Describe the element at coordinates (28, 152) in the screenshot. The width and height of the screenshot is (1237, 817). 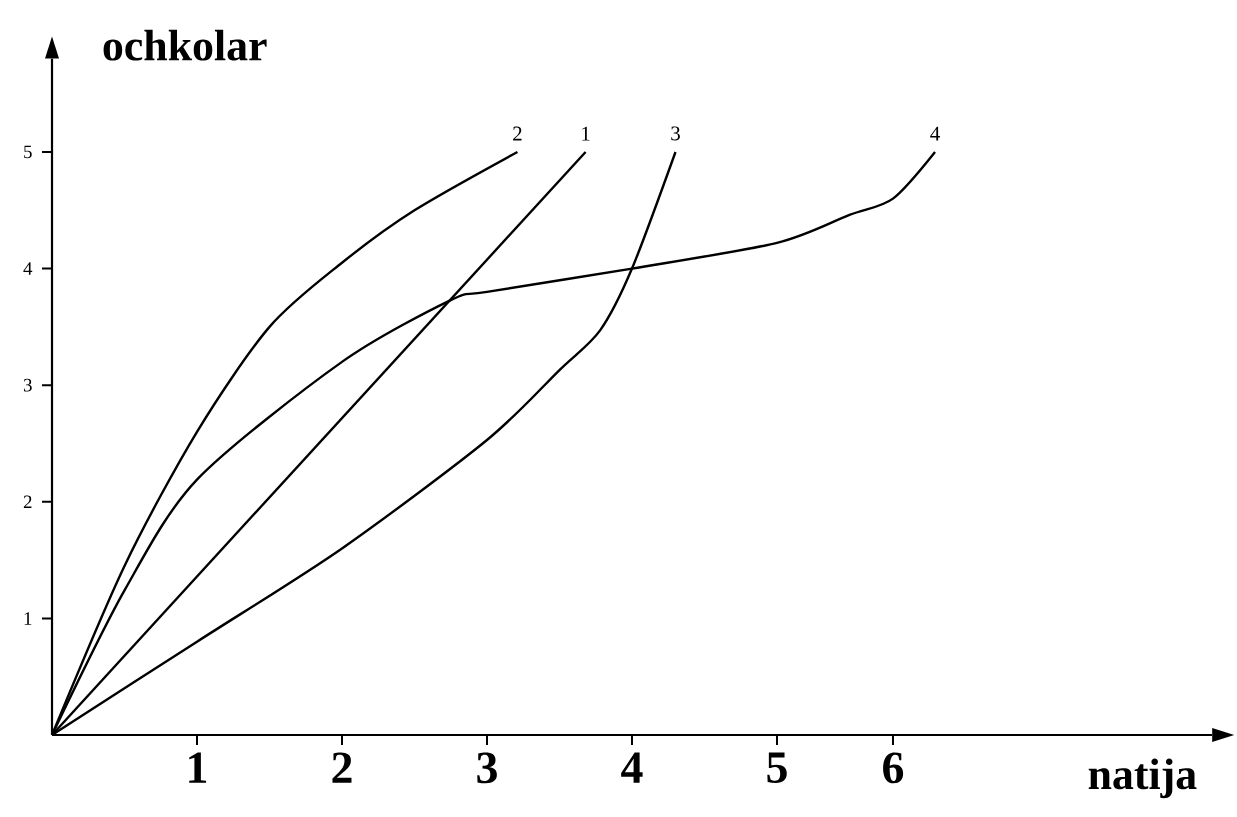
I see `y-tick-label: 5` at that location.